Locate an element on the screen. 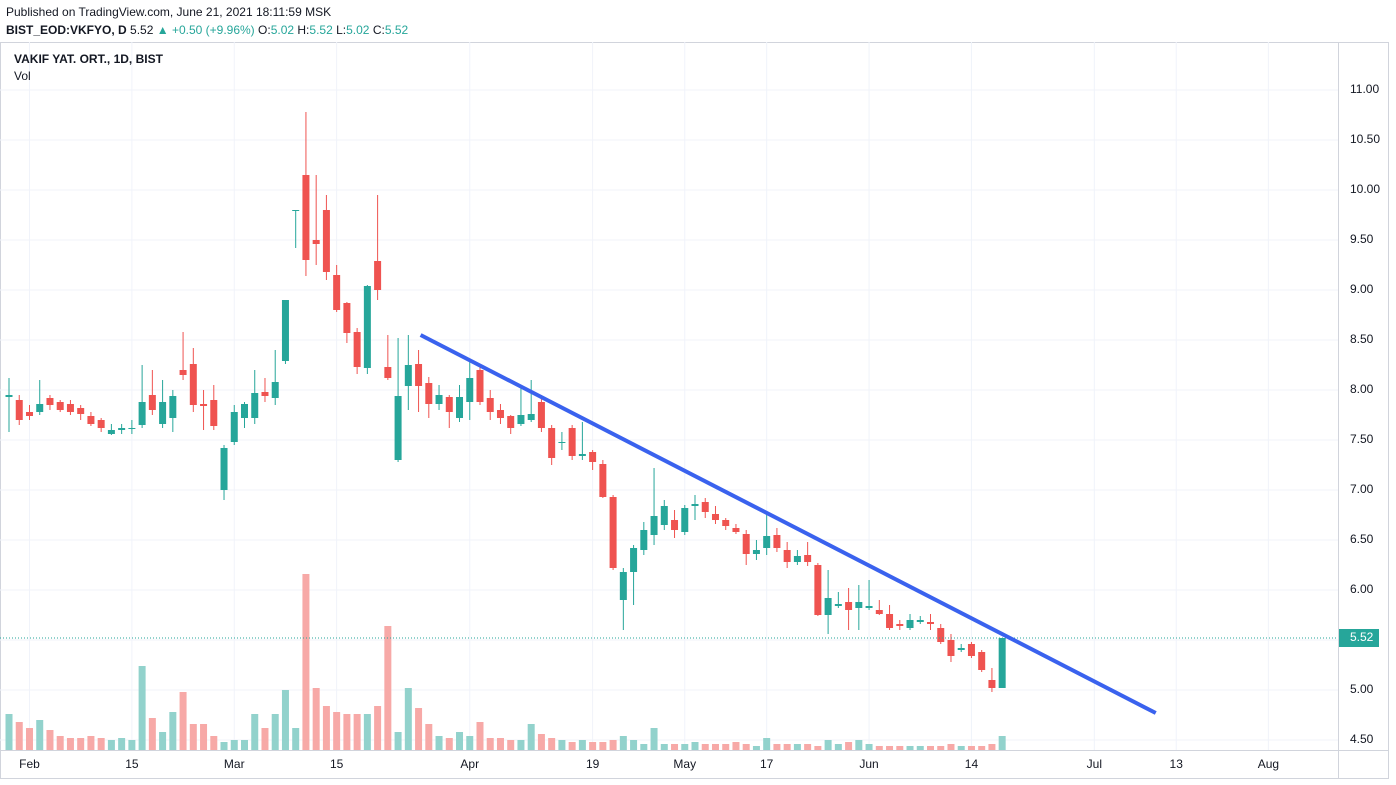  x-tick-label: 14 is located at coordinates (972, 764).